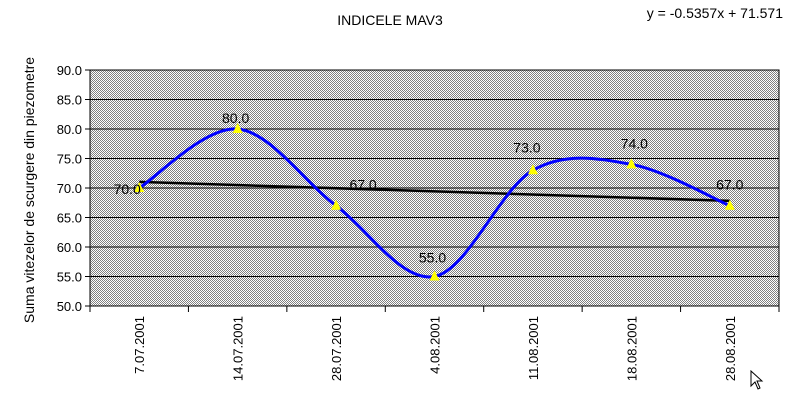 This screenshot has height=414, width=790. I want to click on y-tick-label: 65.0, so click(69, 218).